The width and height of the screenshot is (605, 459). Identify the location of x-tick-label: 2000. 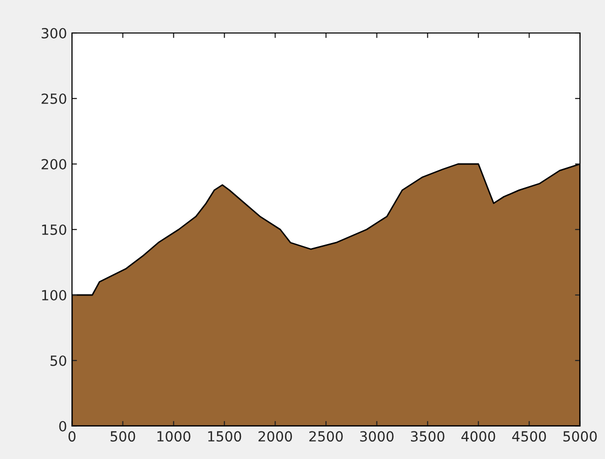
(275, 436).